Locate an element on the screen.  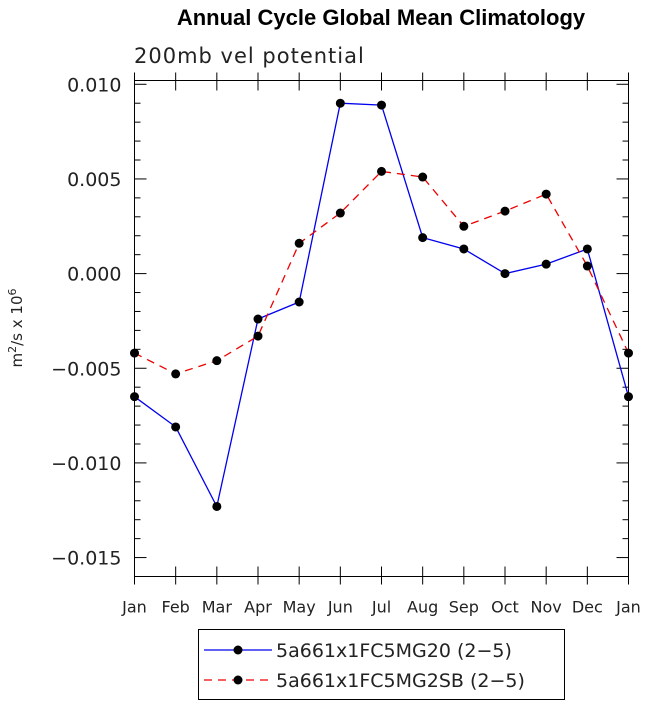
x-tick-label: Aug is located at coordinates (422, 607).